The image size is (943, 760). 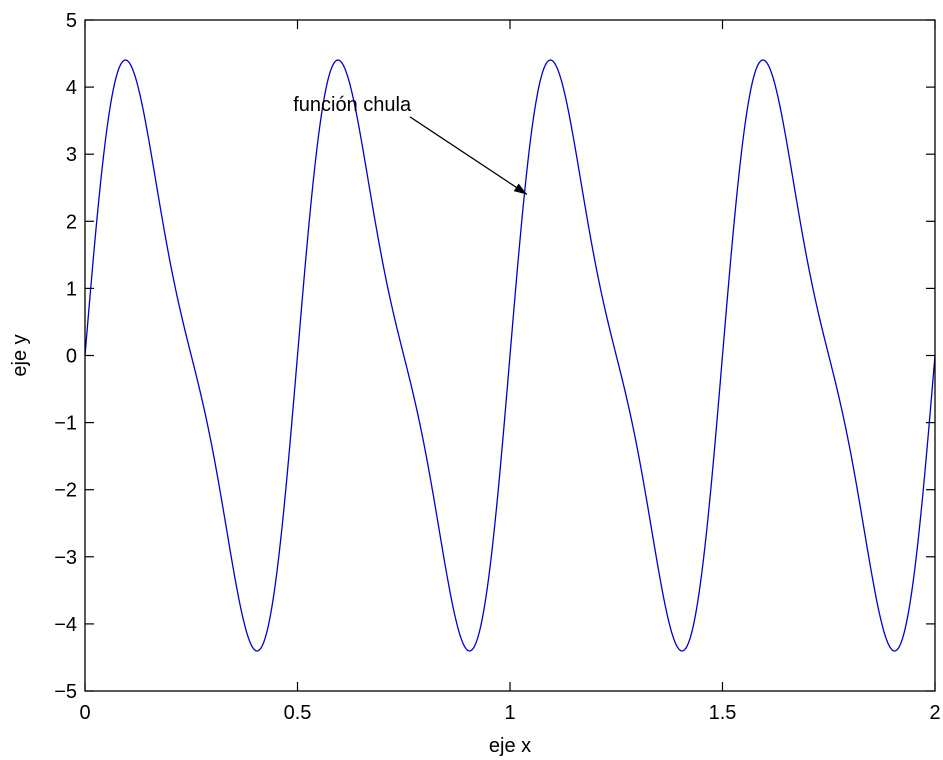 I want to click on y-tick-label: −4, so click(x=65, y=625).